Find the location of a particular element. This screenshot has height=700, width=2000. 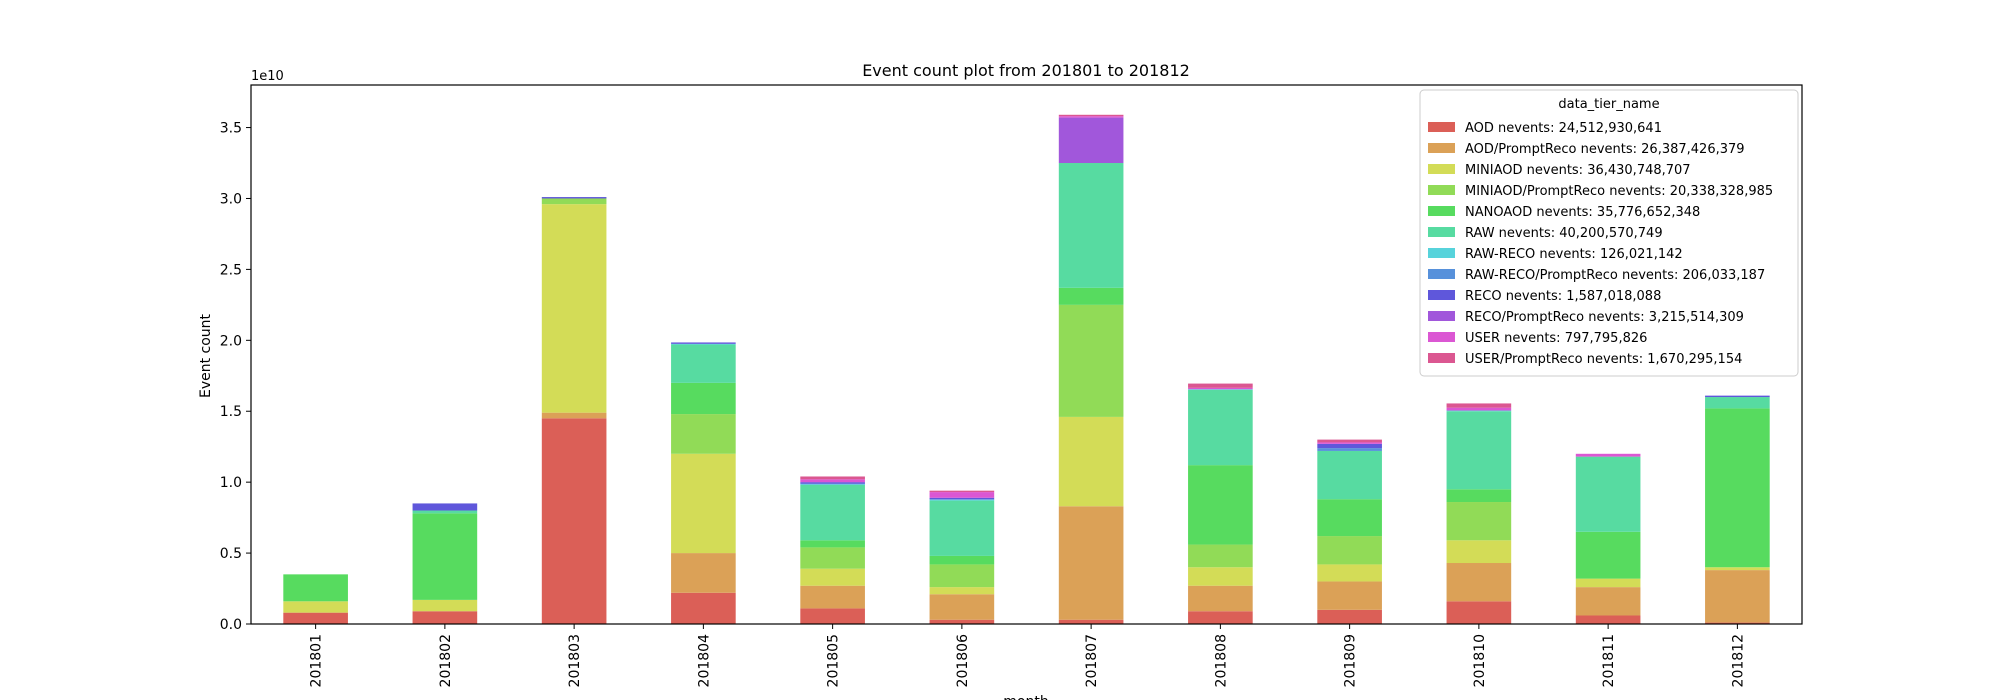

bar-segment-201803-reco is located at coordinates (574, 198).